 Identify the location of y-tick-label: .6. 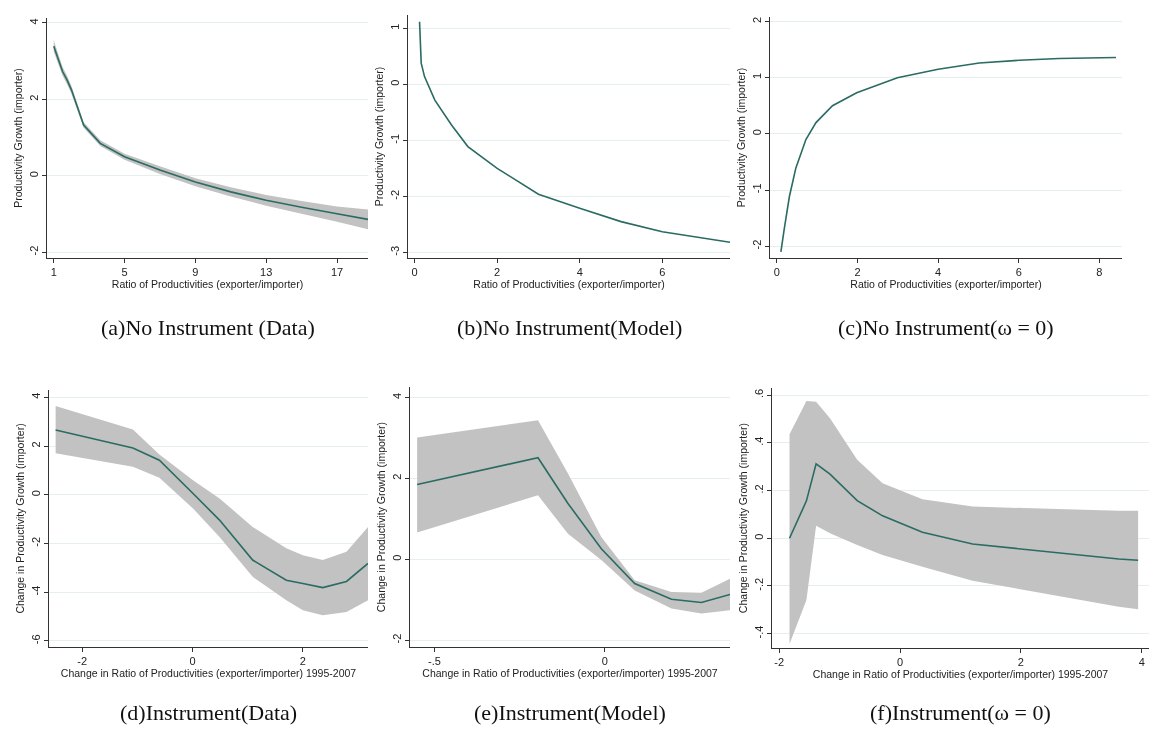
(758, 393).